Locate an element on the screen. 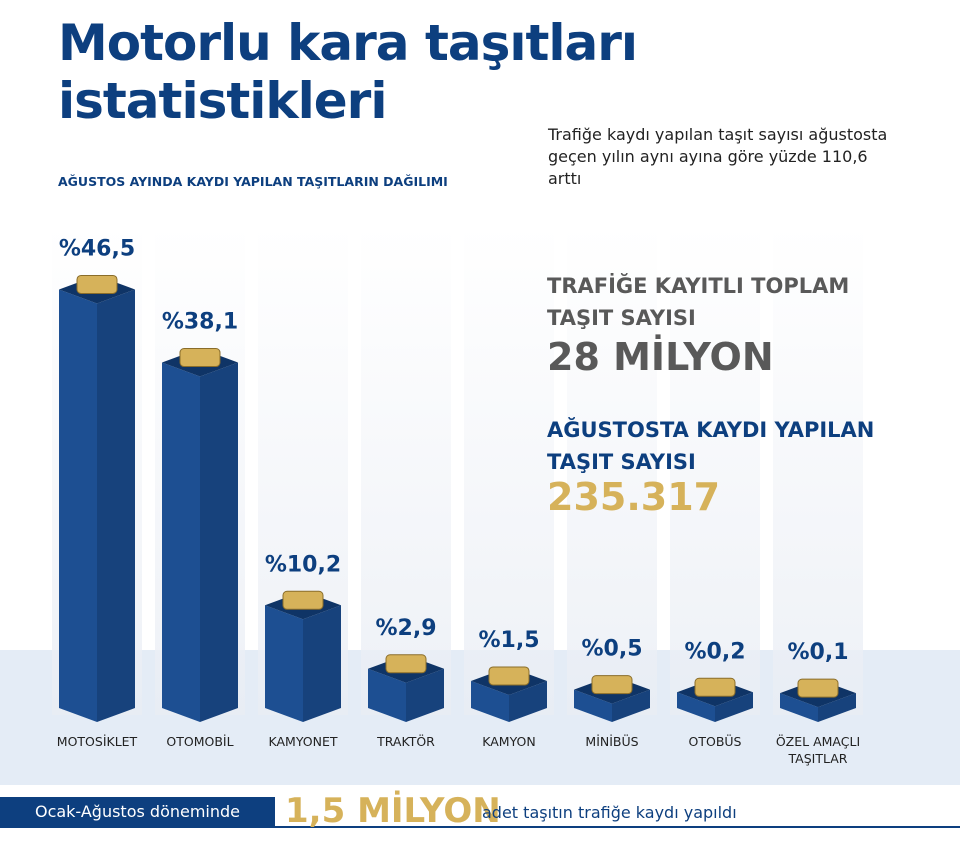  value-label: %38,1 is located at coordinates (200, 322).